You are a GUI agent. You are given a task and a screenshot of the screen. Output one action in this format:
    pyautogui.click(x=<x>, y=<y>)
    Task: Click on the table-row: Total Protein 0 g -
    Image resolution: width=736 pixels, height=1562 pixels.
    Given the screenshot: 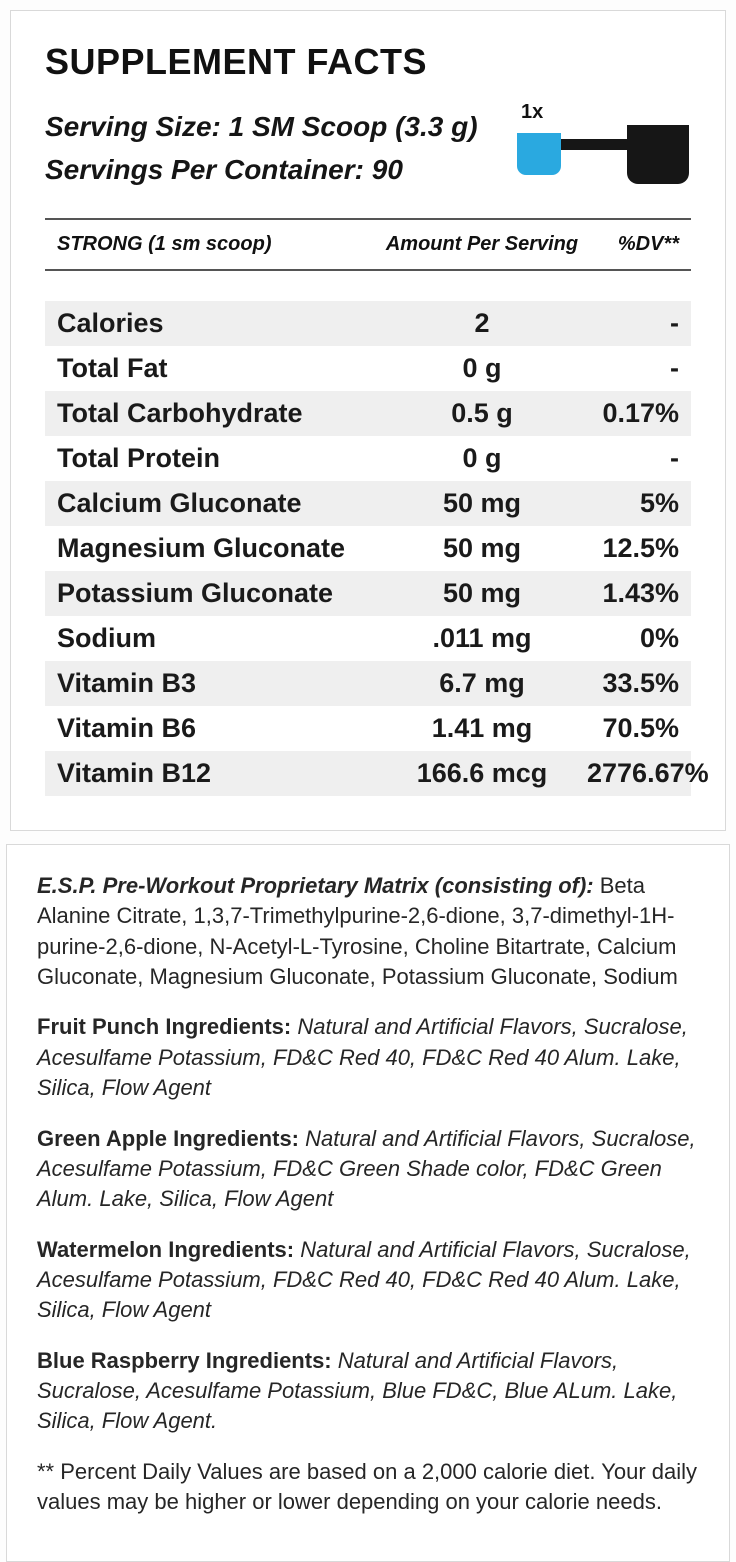 What is the action you would take?
    pyautogui.click(x=368, y=458)
    